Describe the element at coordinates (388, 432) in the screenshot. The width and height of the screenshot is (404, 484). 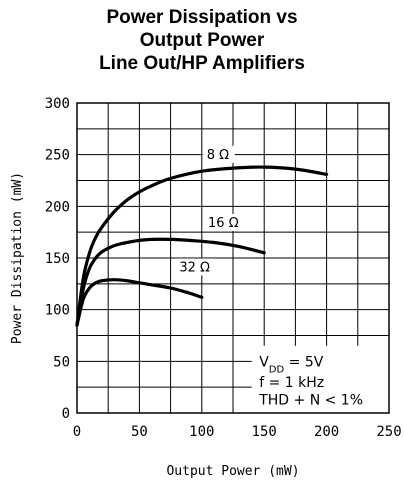
I see `x-tick-label: 250` at that location.